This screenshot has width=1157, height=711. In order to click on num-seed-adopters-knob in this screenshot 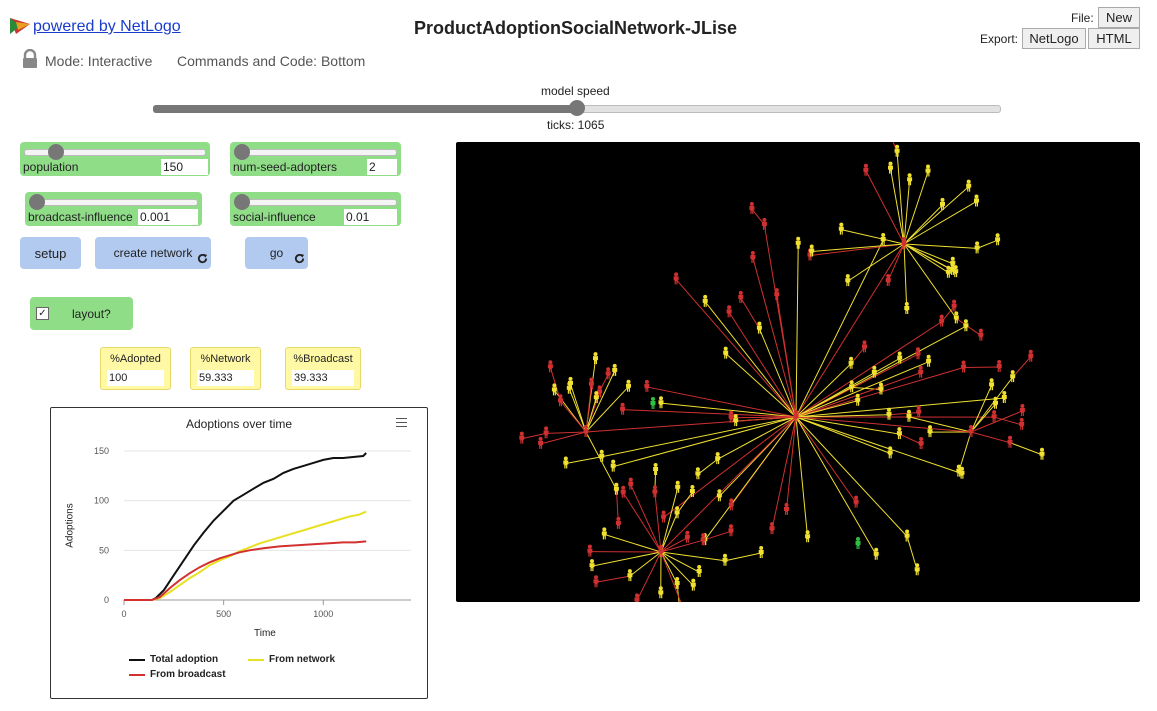, I will do `click(242, 152)`.